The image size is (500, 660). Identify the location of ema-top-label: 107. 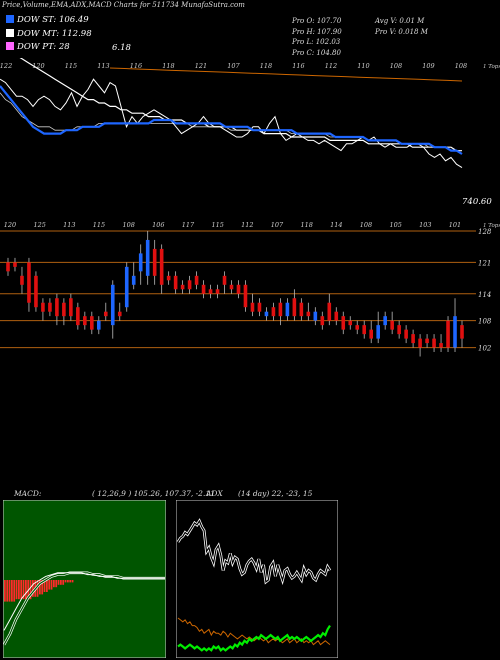
(233, 66).